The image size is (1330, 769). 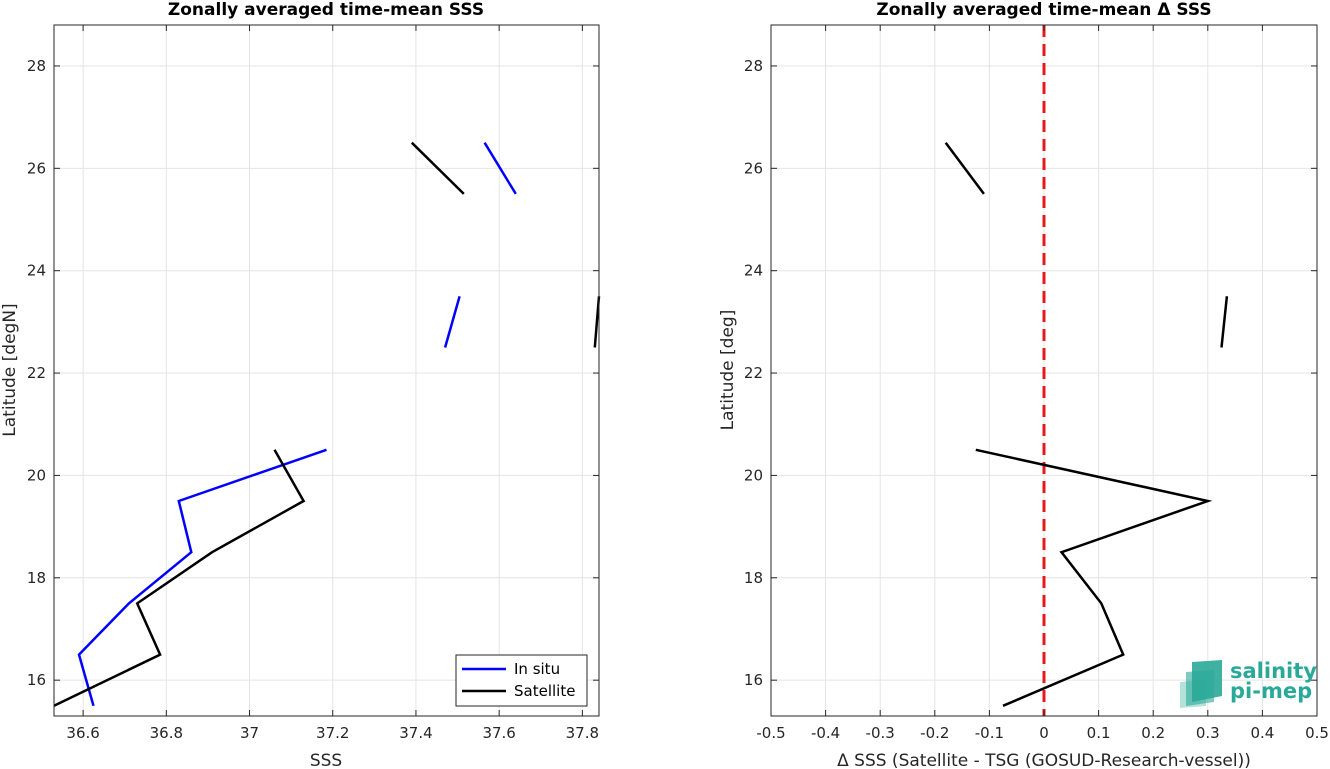 I want to click on y-axis-label-sss: Latitude [degN], so click(x=10, y=369).